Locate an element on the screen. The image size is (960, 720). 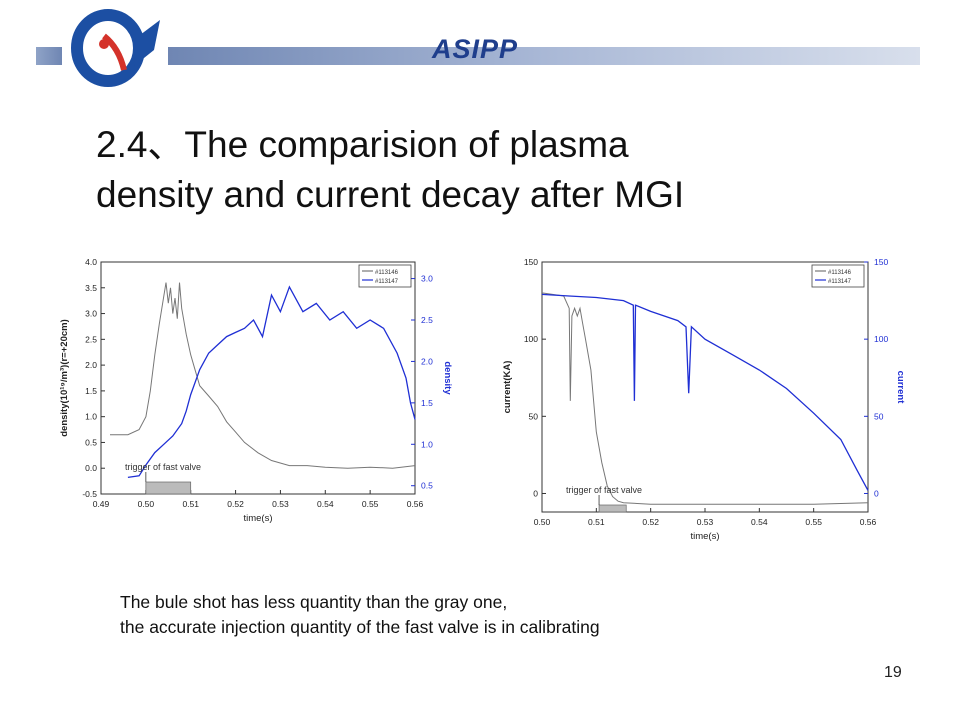
y2-tick-label: 100 is located at coordinates (881, 339).